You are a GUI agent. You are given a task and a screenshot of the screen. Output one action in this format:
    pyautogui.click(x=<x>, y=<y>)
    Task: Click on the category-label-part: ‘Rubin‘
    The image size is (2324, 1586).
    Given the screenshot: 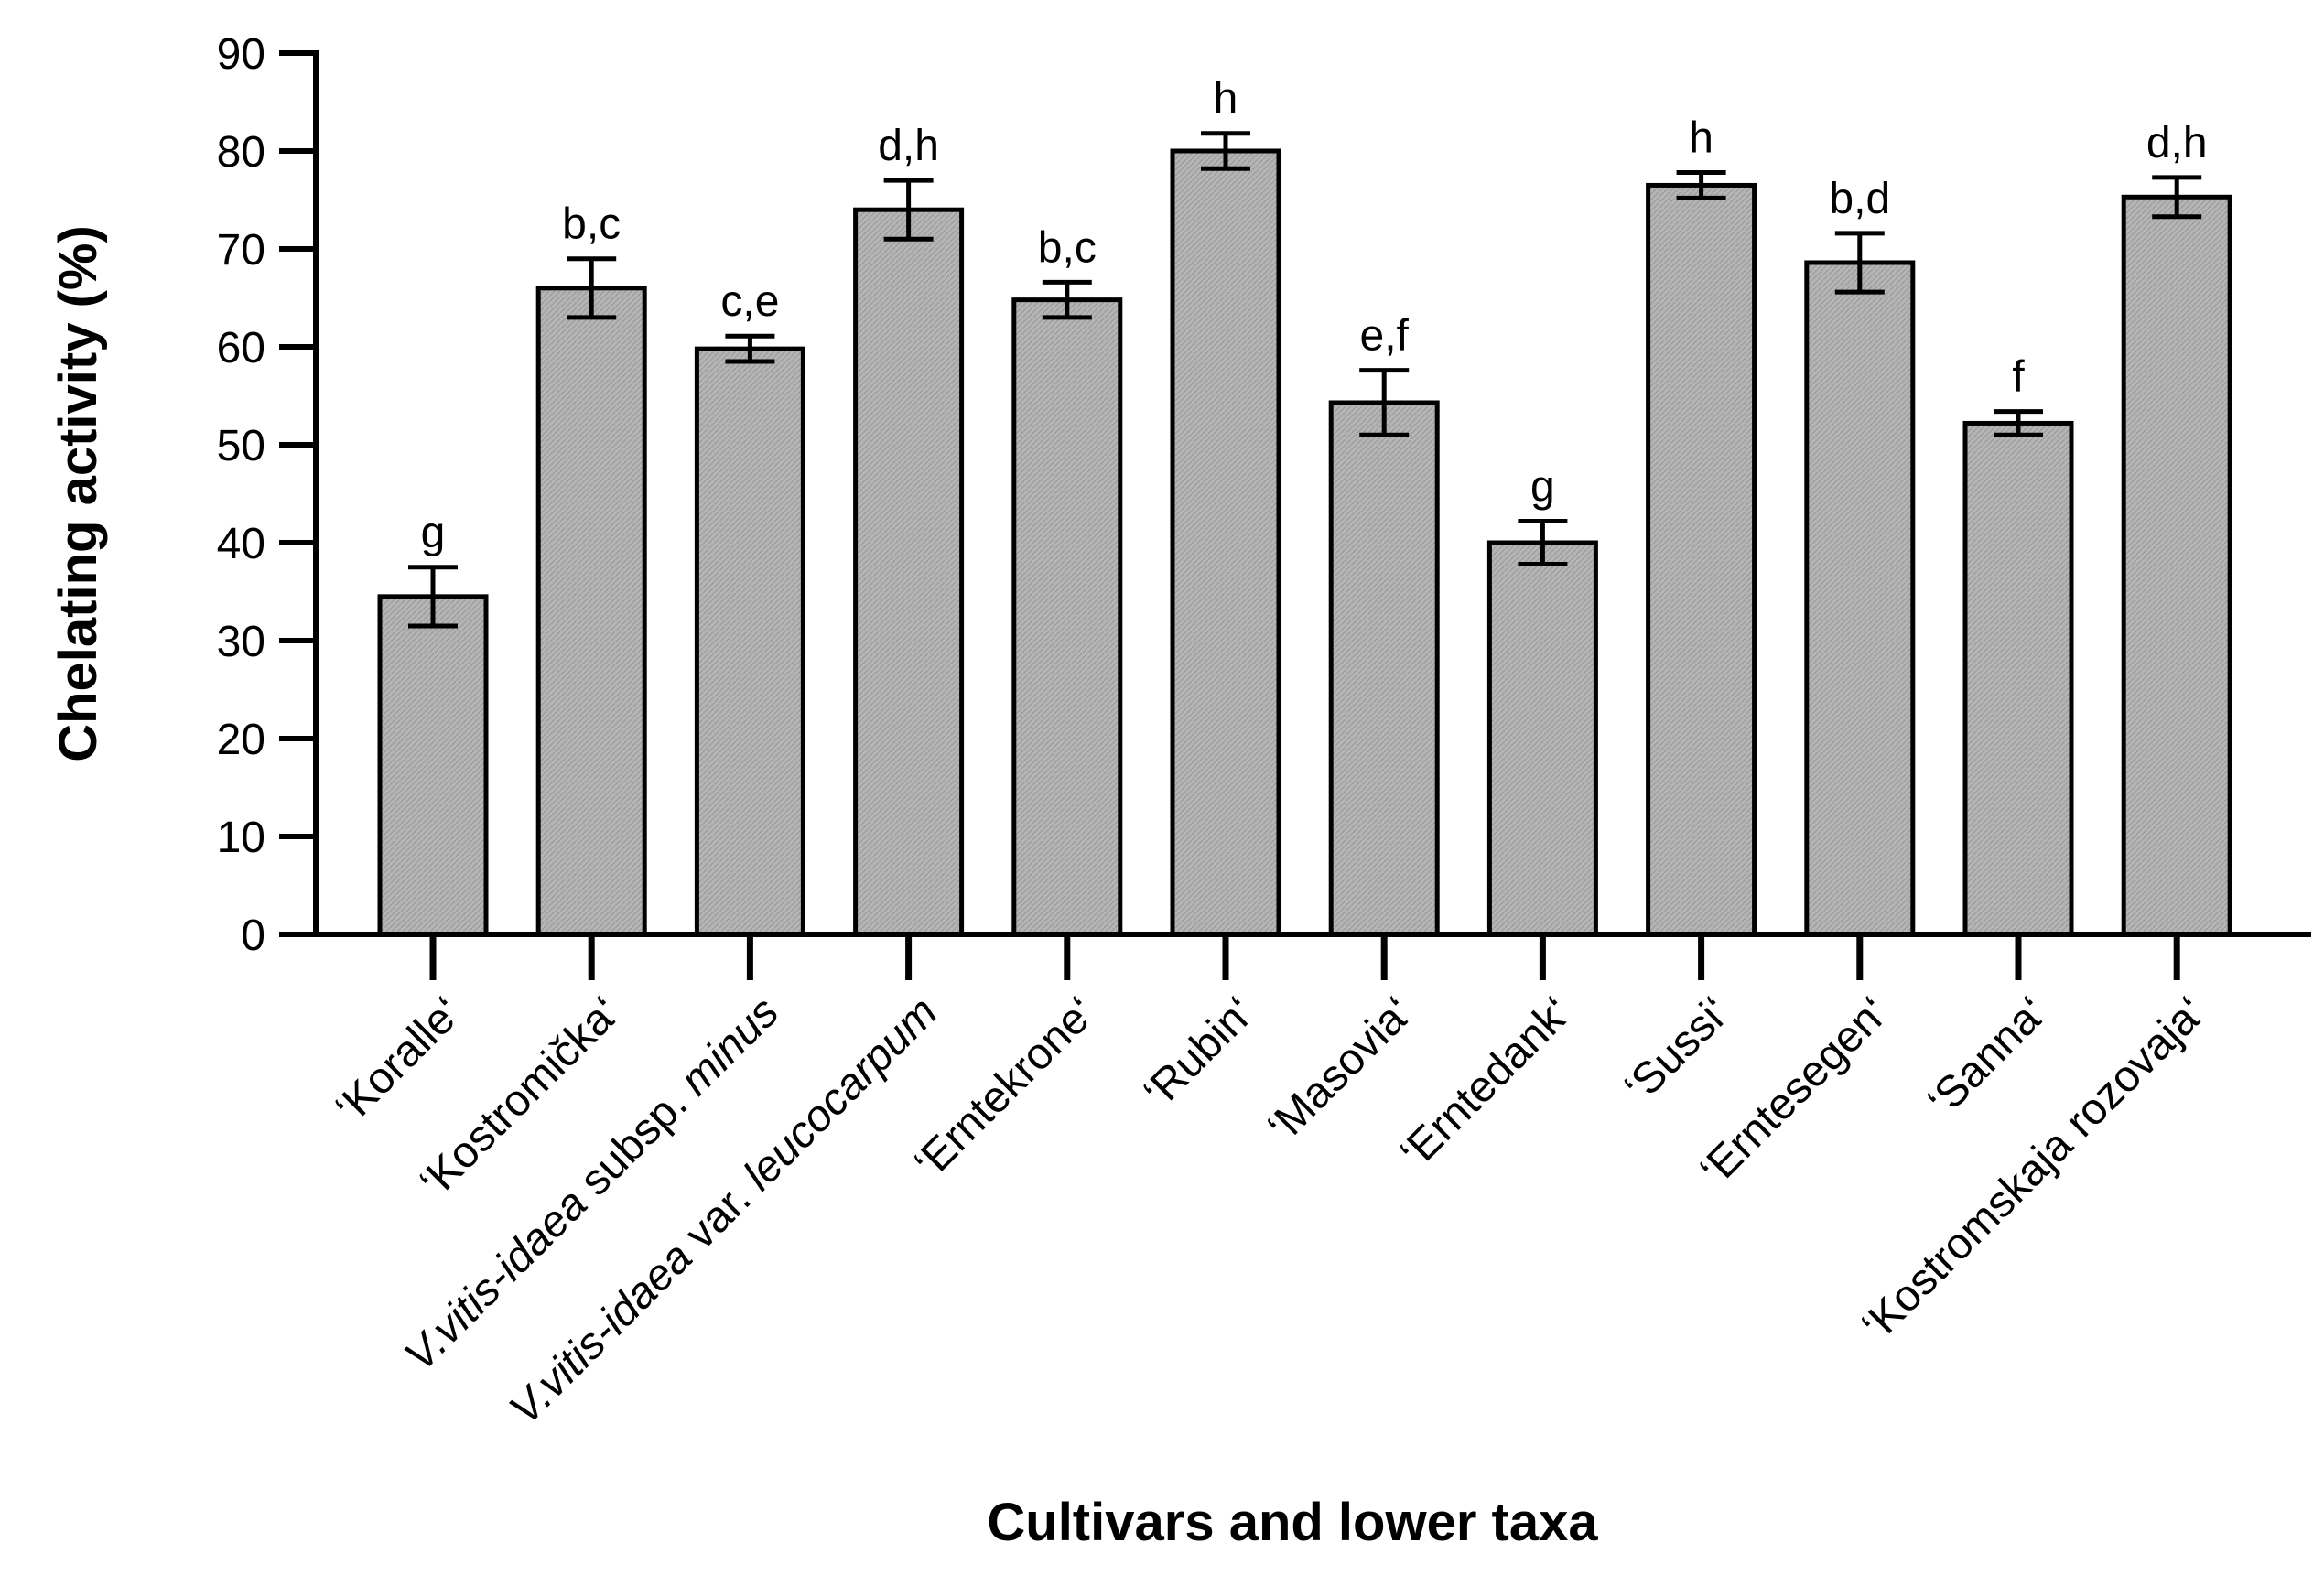 What is the action you would take?
    pyautogui.click(x=1199, y=1052)
    